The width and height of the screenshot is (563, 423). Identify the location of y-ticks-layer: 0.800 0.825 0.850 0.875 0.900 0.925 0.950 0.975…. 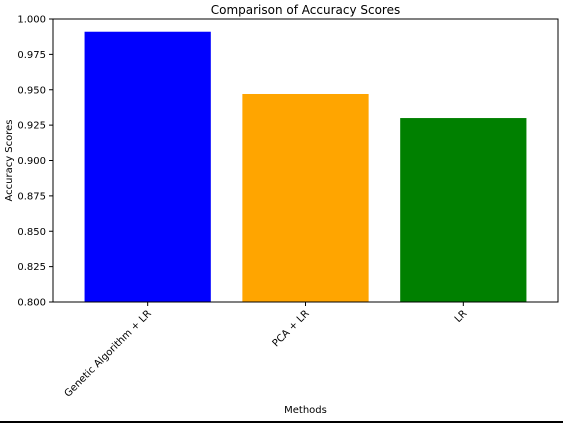
(35, 162).